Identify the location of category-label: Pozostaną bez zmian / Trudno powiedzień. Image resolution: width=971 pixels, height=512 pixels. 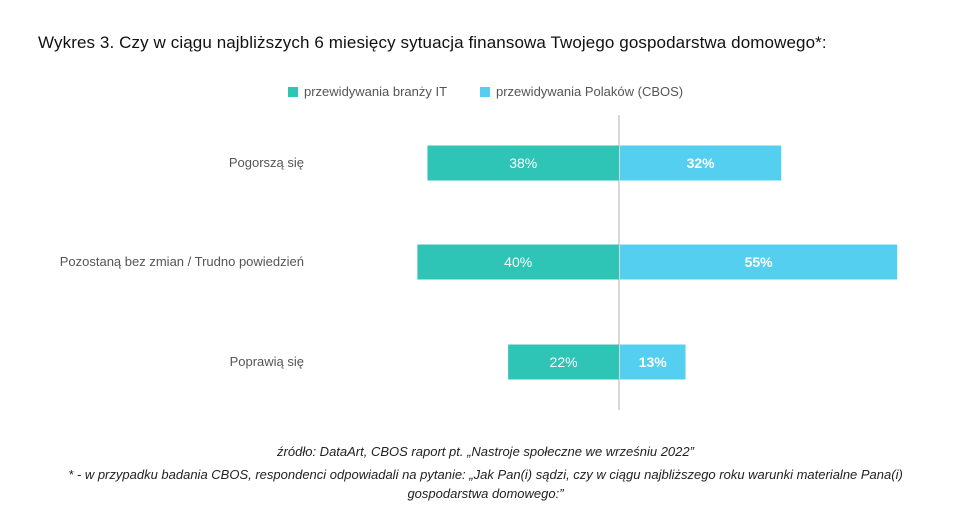
(182, 261).